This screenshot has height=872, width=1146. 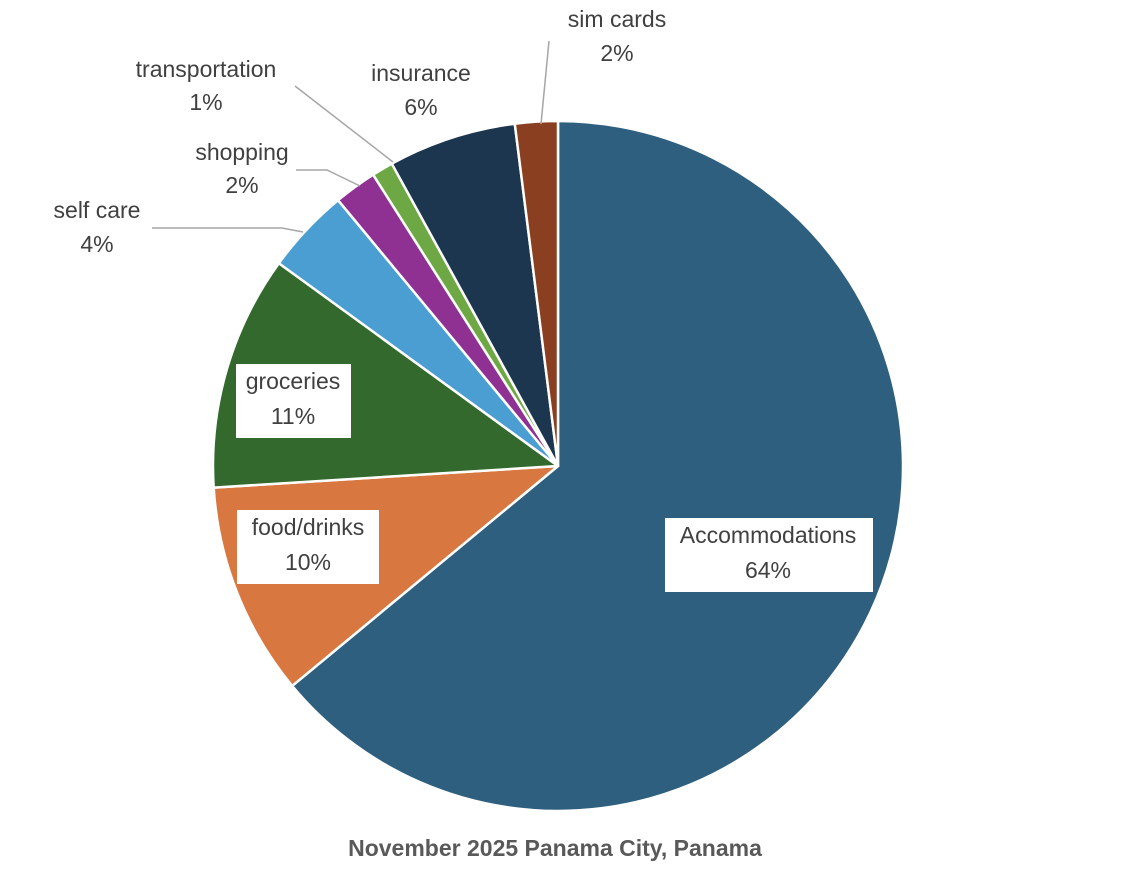 What do you see at coordinates (555, 848) in the screenshot?
I see `chart-title: November 2025 Panama City, Panama` at bounding box center [555, 848].